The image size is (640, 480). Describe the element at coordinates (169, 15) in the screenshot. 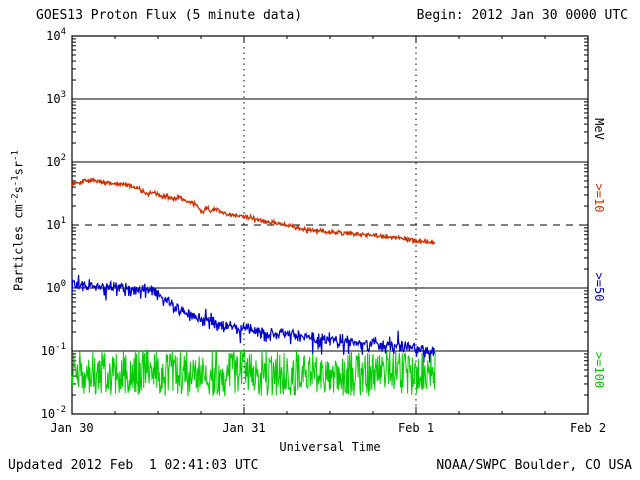

I see `chart-title: GOES13 Proton Flux (5 minute data)` at that location.